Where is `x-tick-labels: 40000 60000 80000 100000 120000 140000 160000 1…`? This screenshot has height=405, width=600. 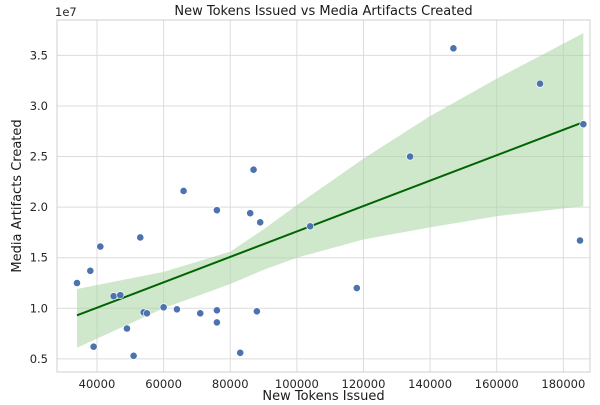
x-tick-labels: 40000 60000 80000 100000 120000 140000 160000 1… is located at coordinates (332, 384).